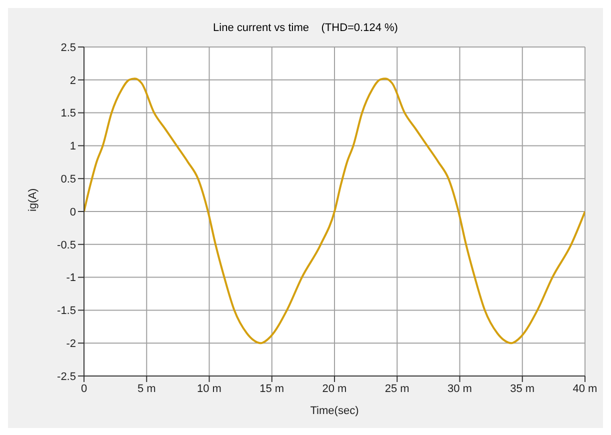 The height and width of the screenshot is (435, 611). Describe the element at coordinates (84, 388) in the screenshot. I see `x-tick-label: 0` at that location.